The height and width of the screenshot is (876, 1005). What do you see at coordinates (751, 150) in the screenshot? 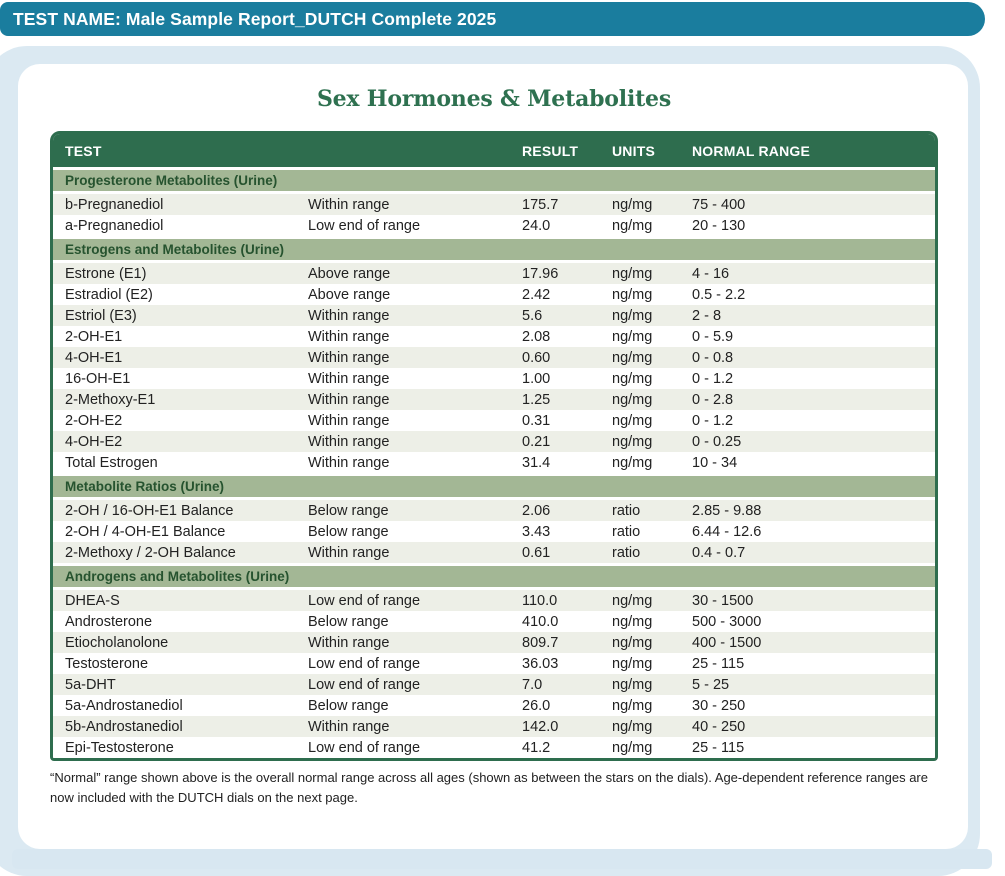
I see `column-header-normal-range: NORMAL RANGE` at bounding box center [751, 150].